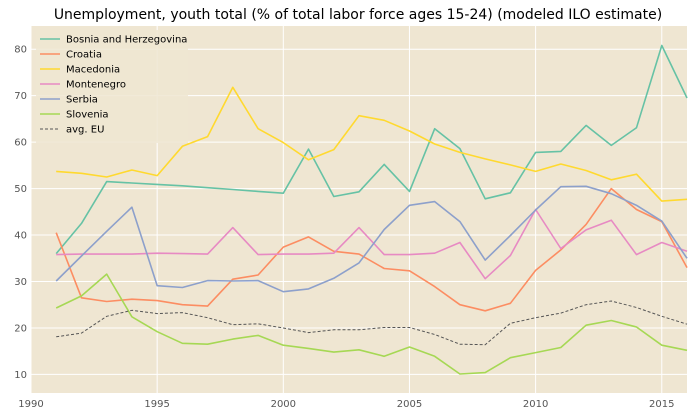  Describe the element at coordinates (661, 404) in the screenshot. I see `x-tick-label: 2015` at that location.